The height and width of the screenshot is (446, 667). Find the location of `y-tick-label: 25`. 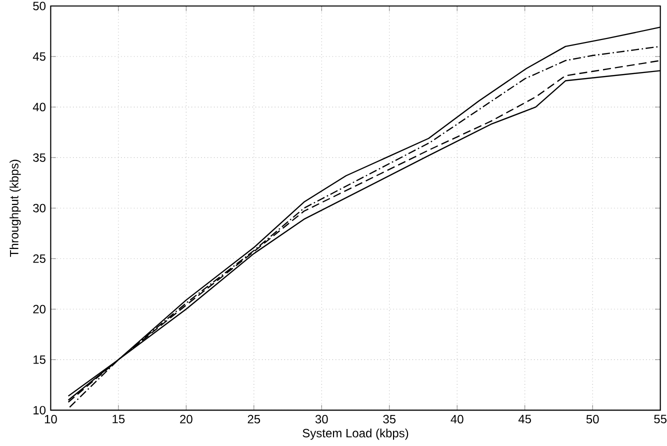

y-tick-label: 25 is located at coordinates (39, 258).